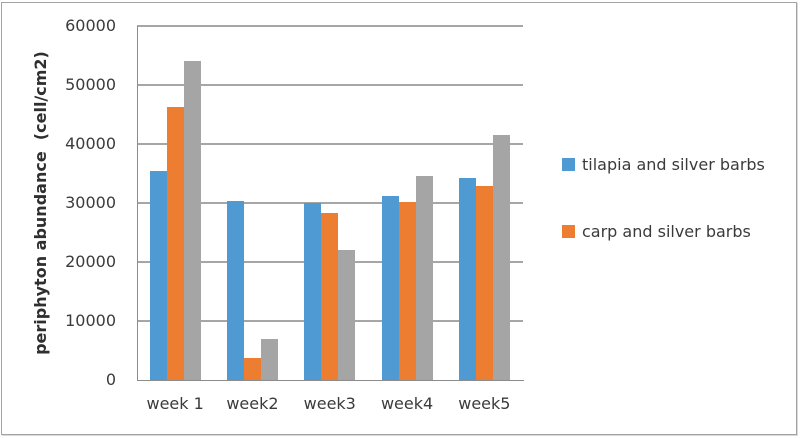 This screenshot has width=800, height=438. Describe the element at coordinates (484, 403) in the screenshot. I see `x-axis-label: week5` at that location.